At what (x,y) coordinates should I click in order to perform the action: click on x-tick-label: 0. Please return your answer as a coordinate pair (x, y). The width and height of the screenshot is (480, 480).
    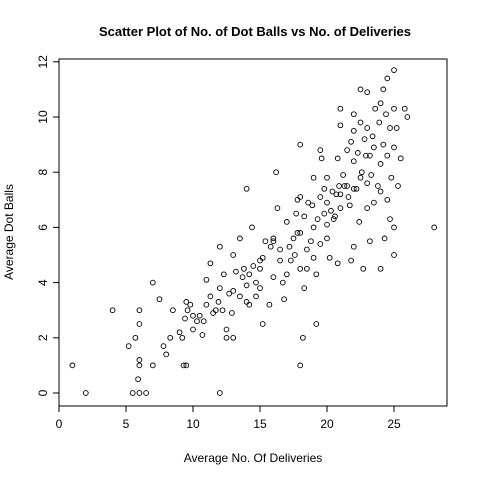
    Looking at the image, I should click on (59, 424).